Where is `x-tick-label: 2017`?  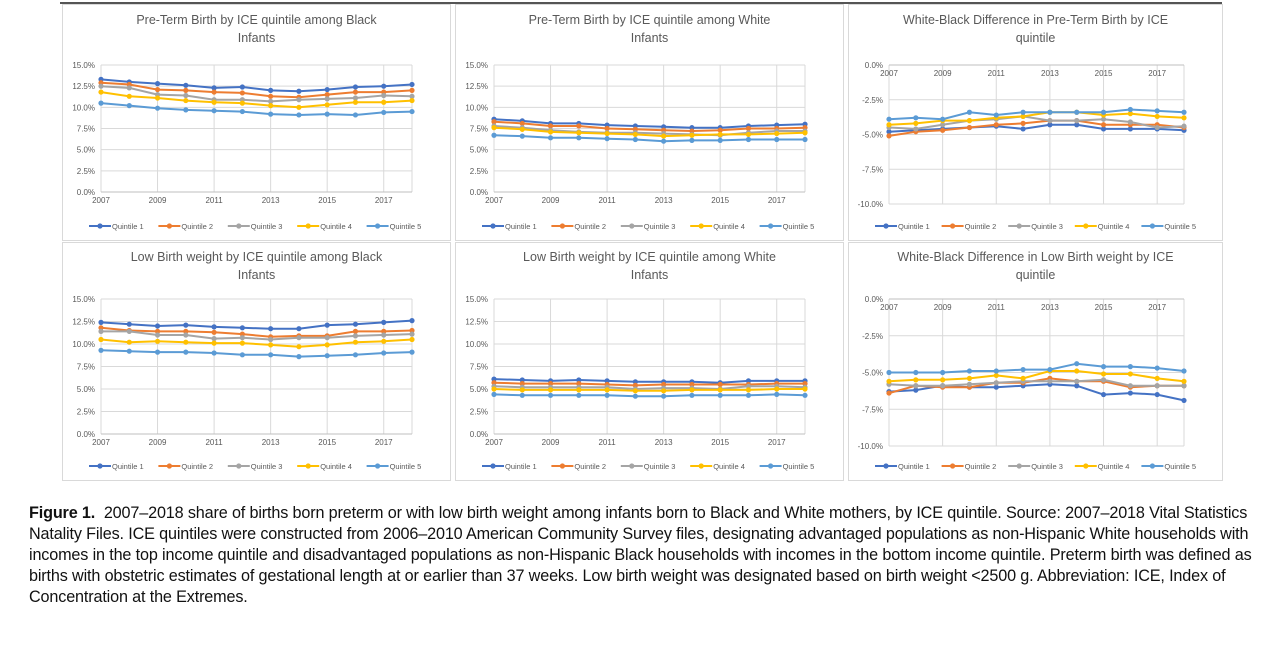
x-tick-label: 2017 is located at coordinates (1157, 73).